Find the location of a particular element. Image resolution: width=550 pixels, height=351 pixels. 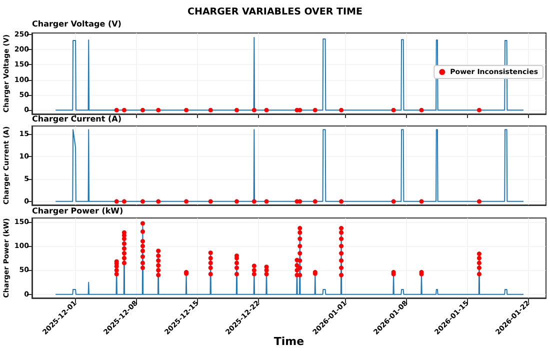

chart-title: CHARGER VARIABLES OVER TIME is located at coordinates (275, 12).